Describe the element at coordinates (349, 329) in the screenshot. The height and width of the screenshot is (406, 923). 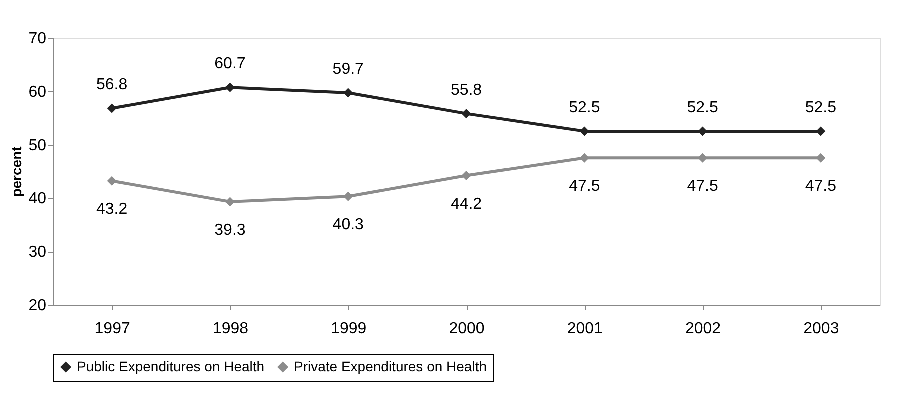
I see `x-tick-label: 1999` at that location.